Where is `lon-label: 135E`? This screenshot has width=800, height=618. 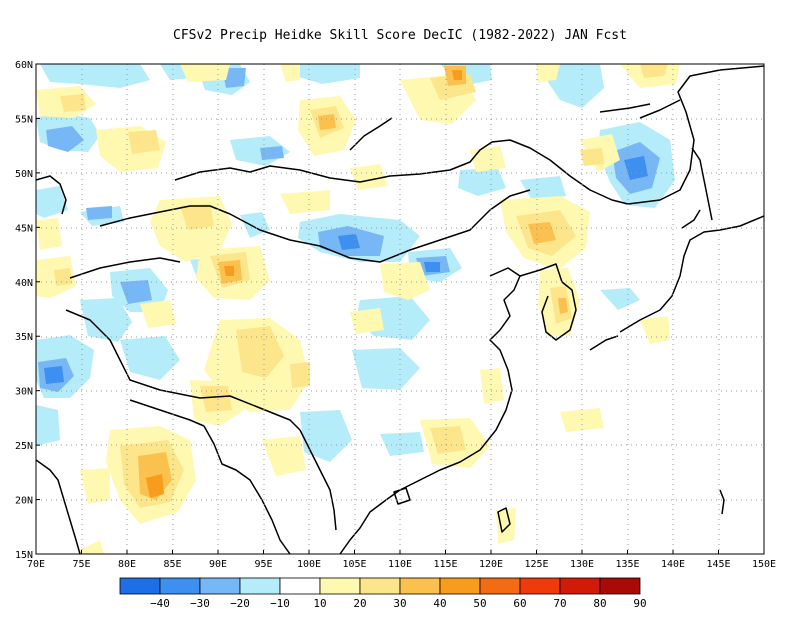 lon-label: 135E is located at coordinates (627, 564).